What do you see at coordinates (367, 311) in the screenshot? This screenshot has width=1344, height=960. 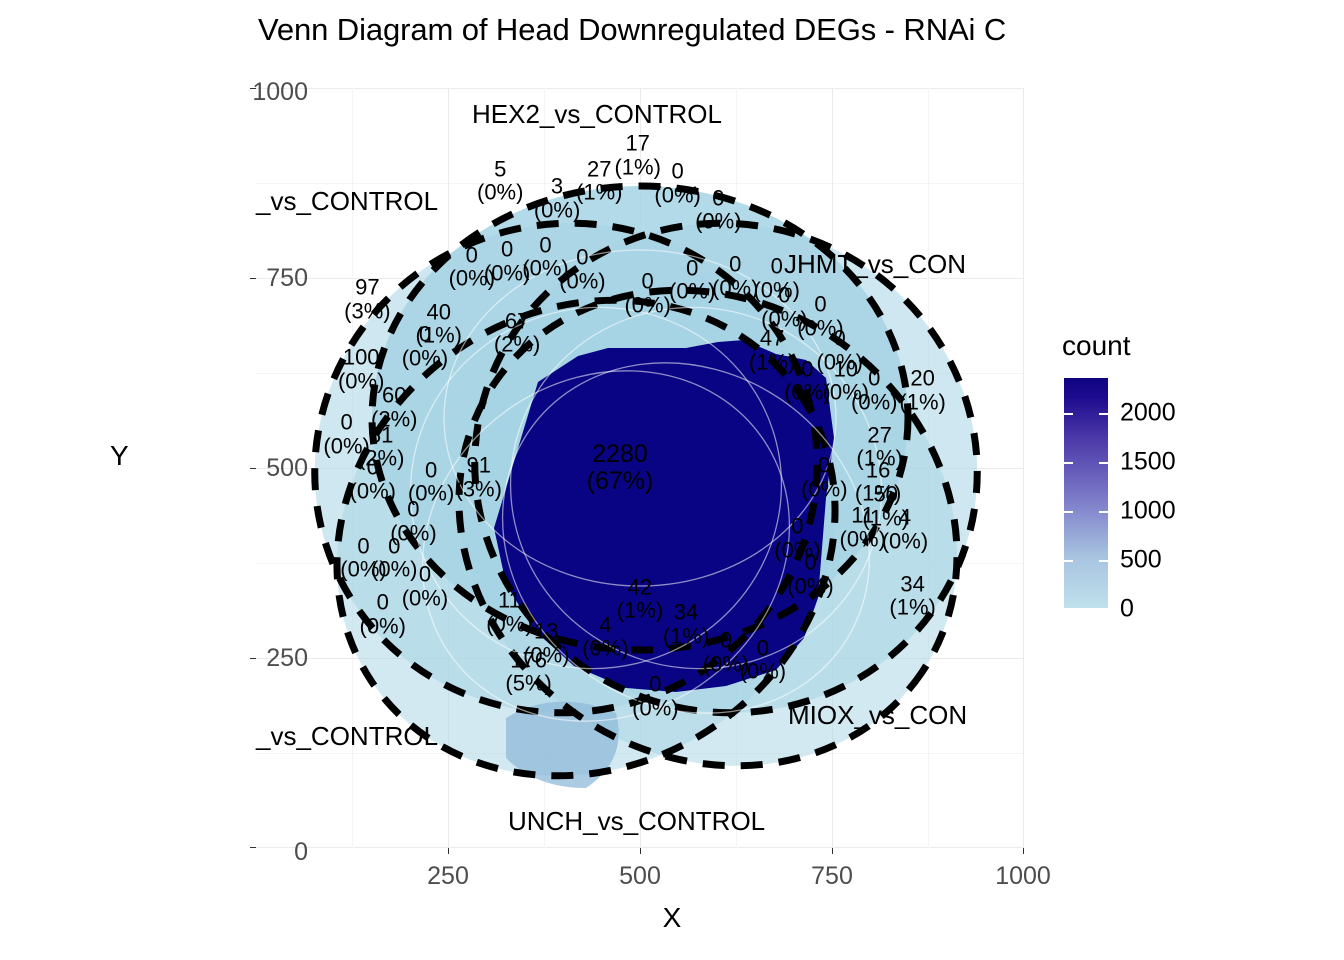 I see `venn-region-percent: (3%)` at bounding box center [367, 311].